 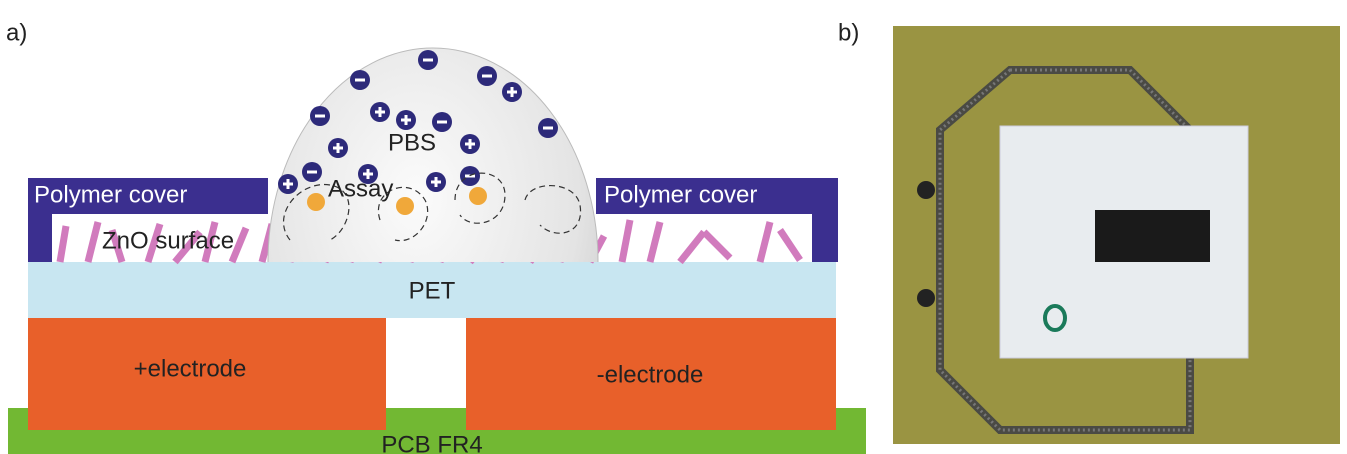 What do you see at coordinates (360, 188) in the screenshot?
I see `assay-label: Assay` at bounding box center [360, 188].